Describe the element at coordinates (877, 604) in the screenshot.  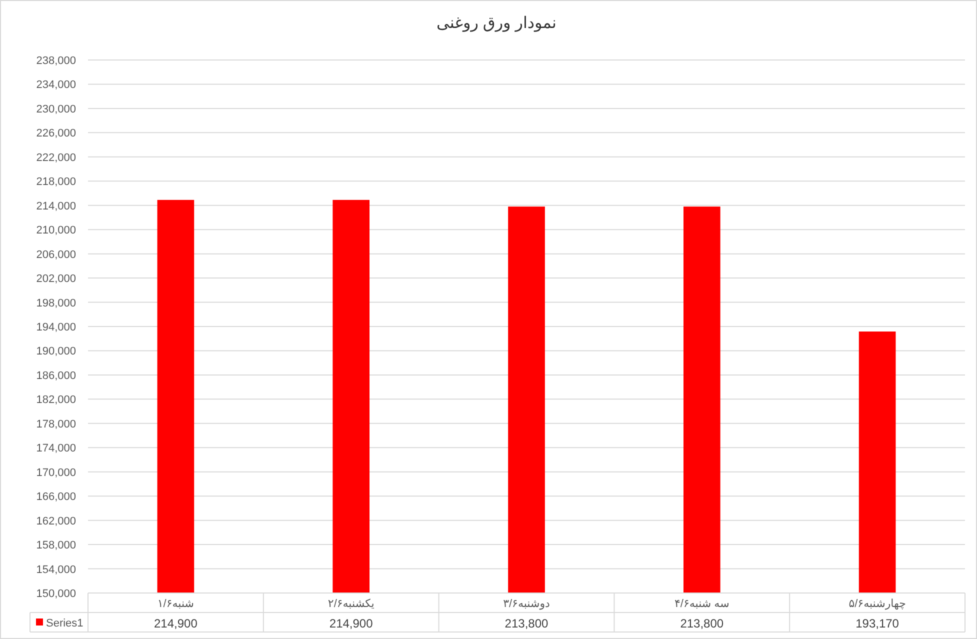
I see `x-tick-label: چهارشنبه۵/۶` at that location.